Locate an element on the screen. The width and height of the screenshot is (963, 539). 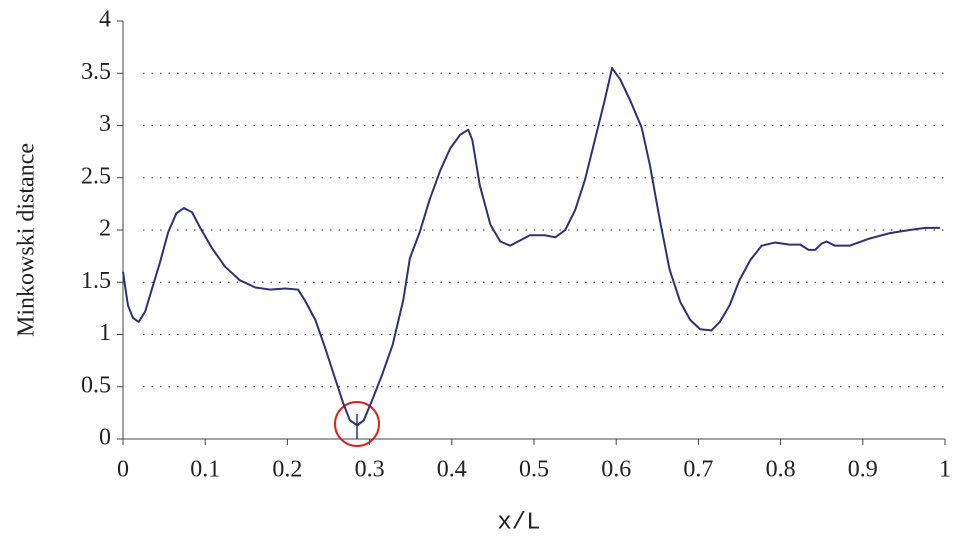
x-tick-label: 0.4 is located at coordinates (452, 470).